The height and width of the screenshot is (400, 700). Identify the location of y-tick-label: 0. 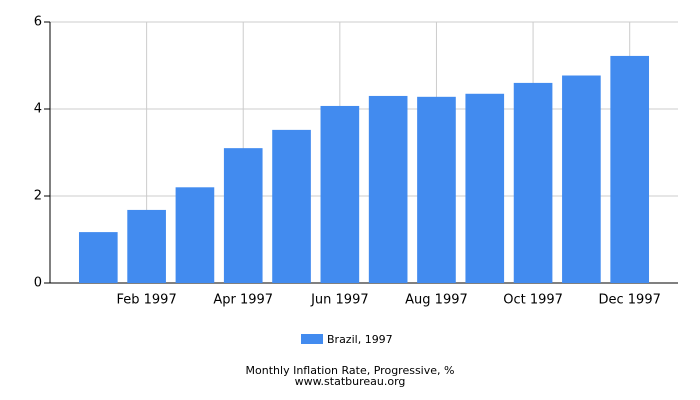
(38, 283).